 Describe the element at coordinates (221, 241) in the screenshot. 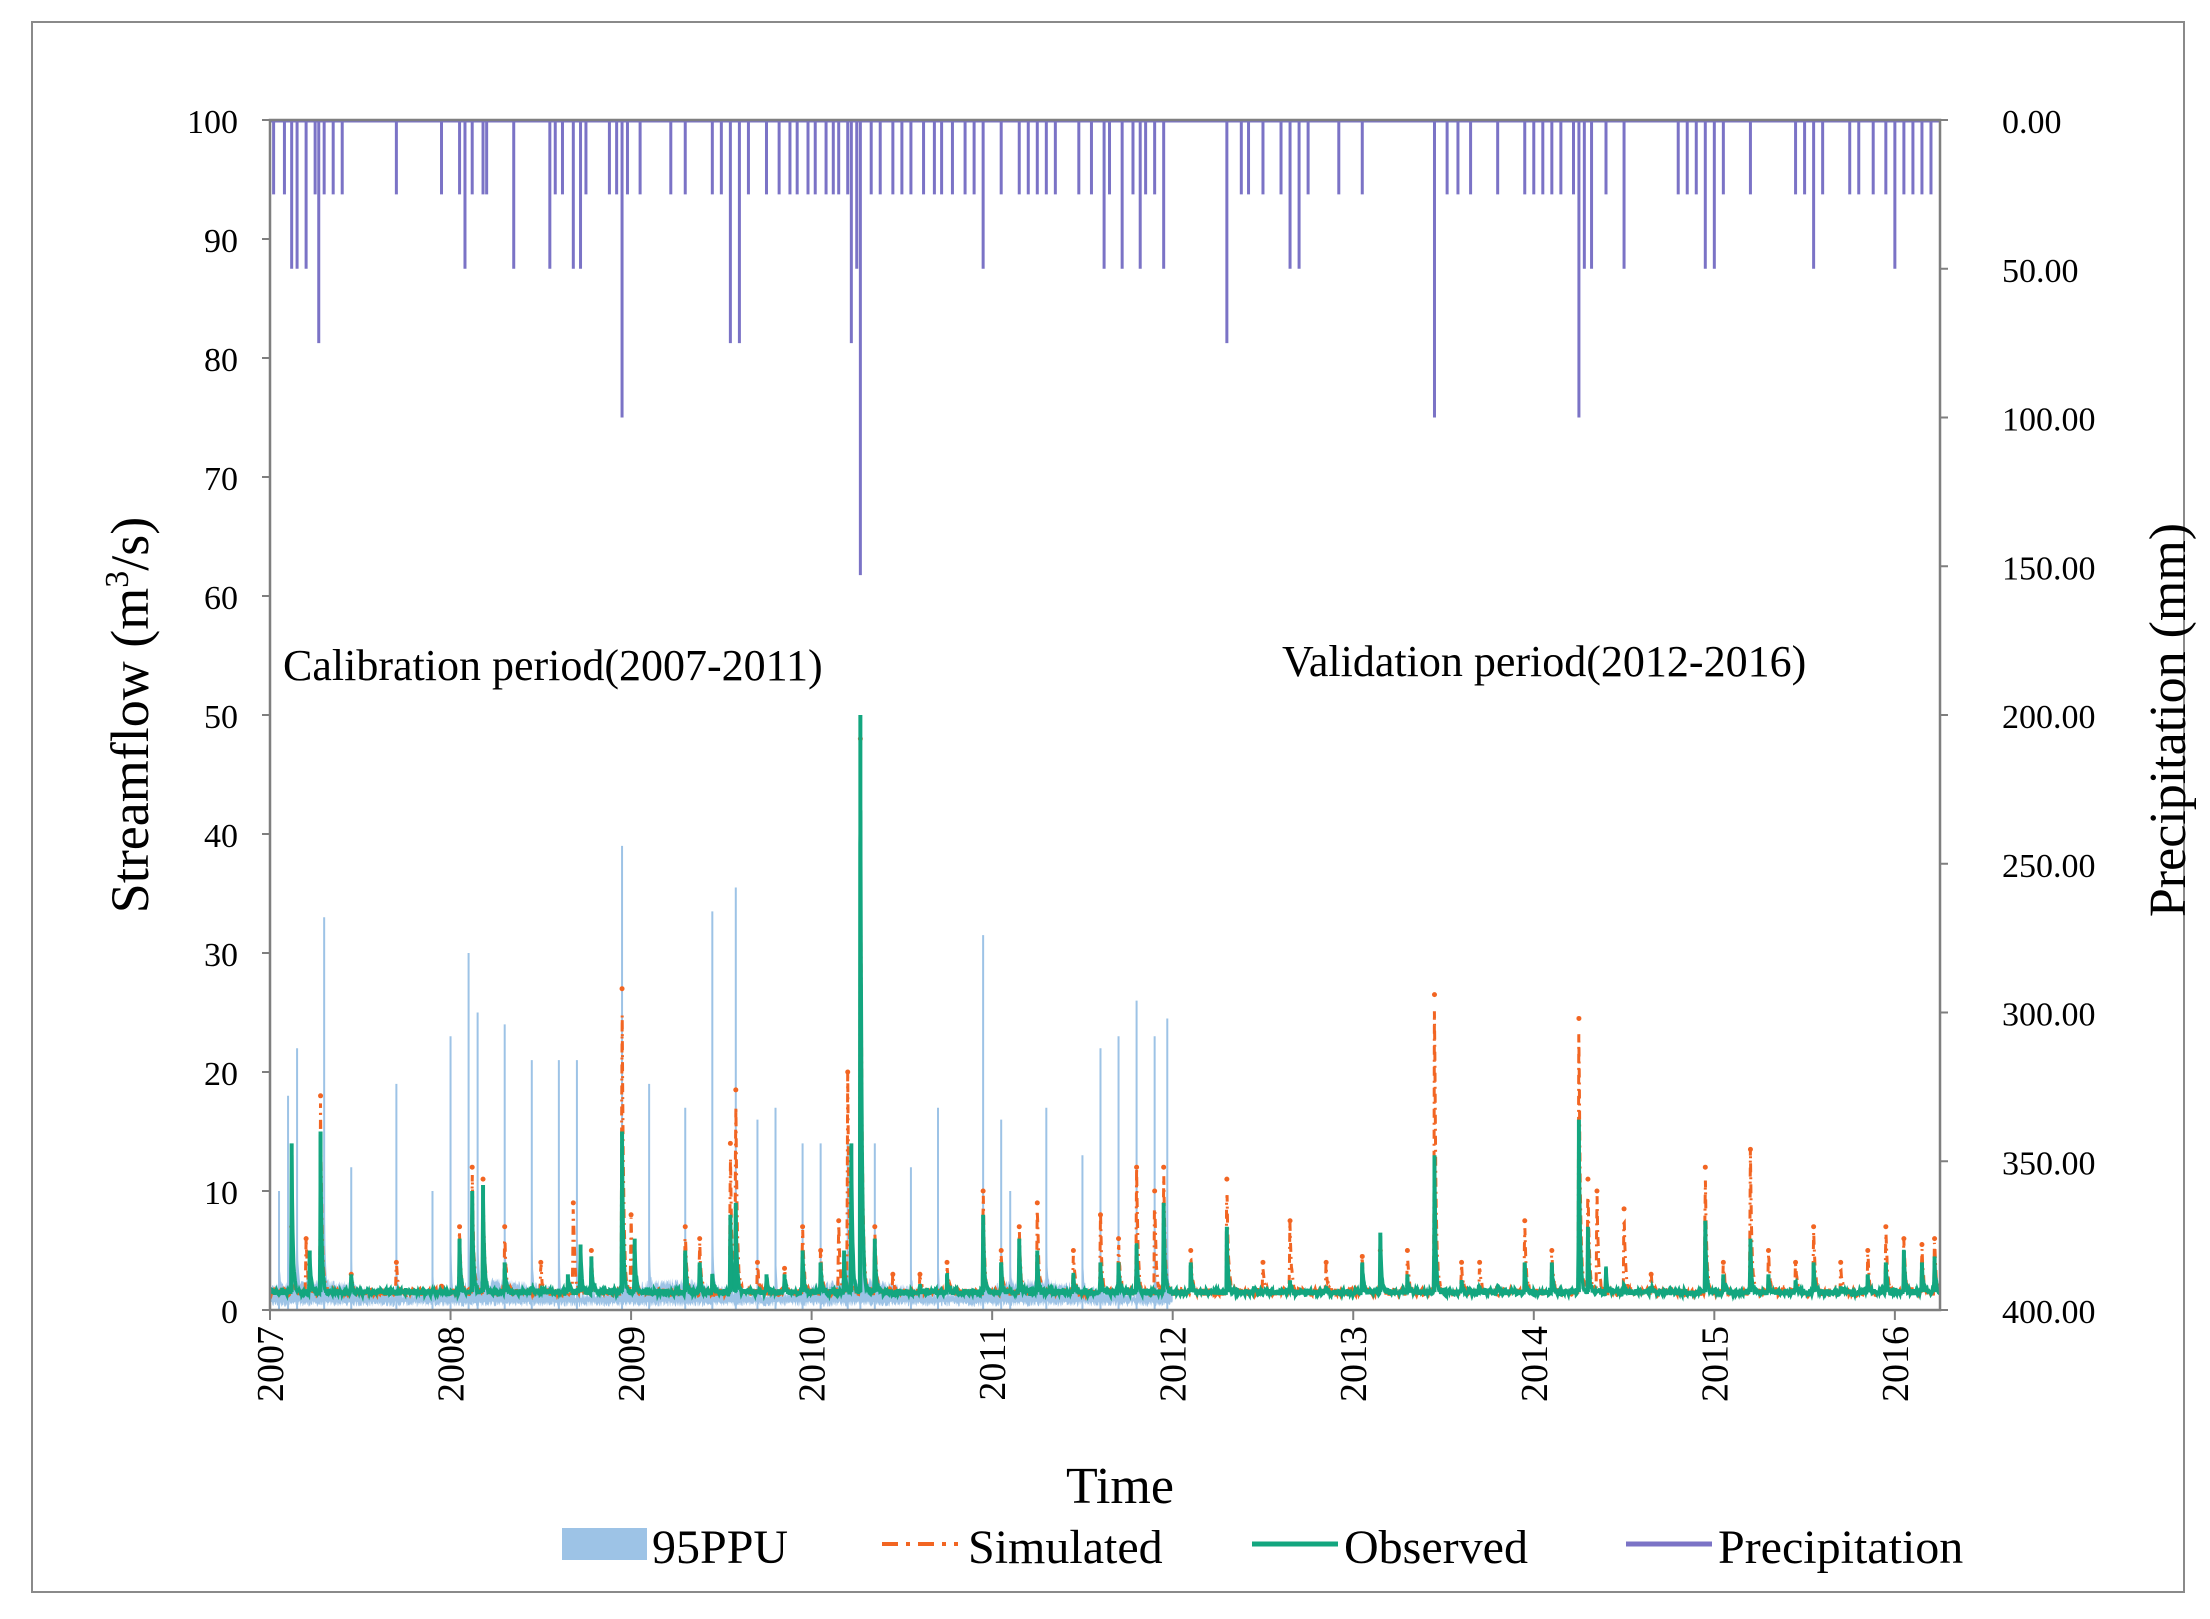

I see `y-left-tick-label-9: 90` at that location.